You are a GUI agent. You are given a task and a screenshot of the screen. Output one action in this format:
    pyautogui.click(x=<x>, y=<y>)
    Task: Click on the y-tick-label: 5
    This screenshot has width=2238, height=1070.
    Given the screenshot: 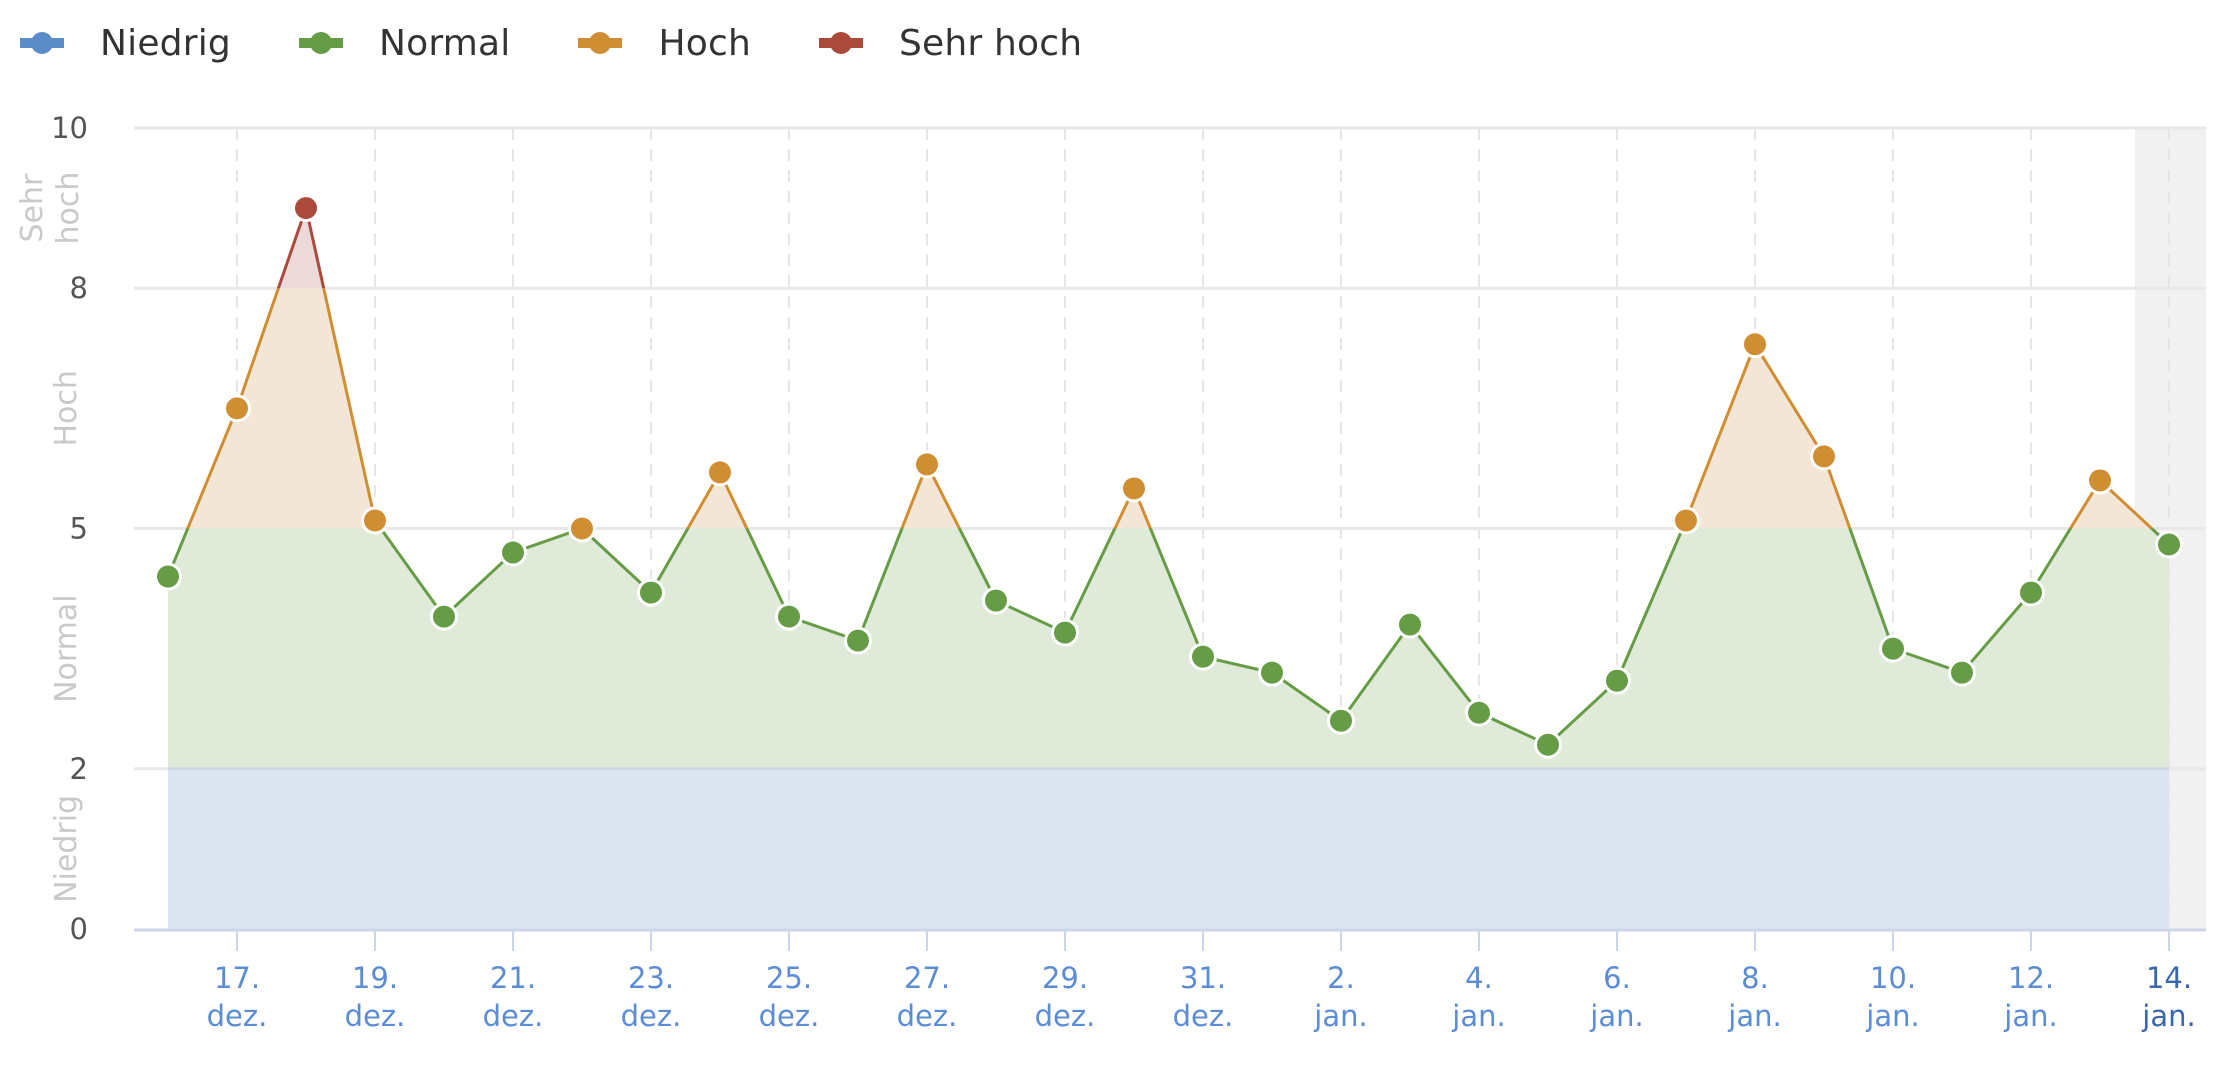 What is the action you would take?
    pyautogui.click(x=79, y=529)
    